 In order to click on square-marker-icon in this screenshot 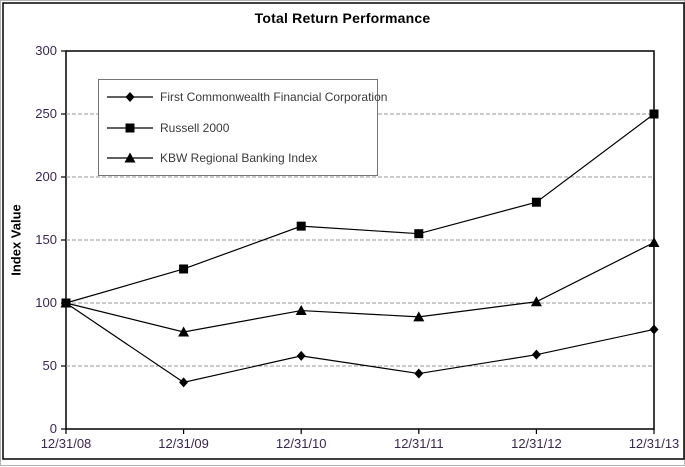, I will do `click(130, 127)`.